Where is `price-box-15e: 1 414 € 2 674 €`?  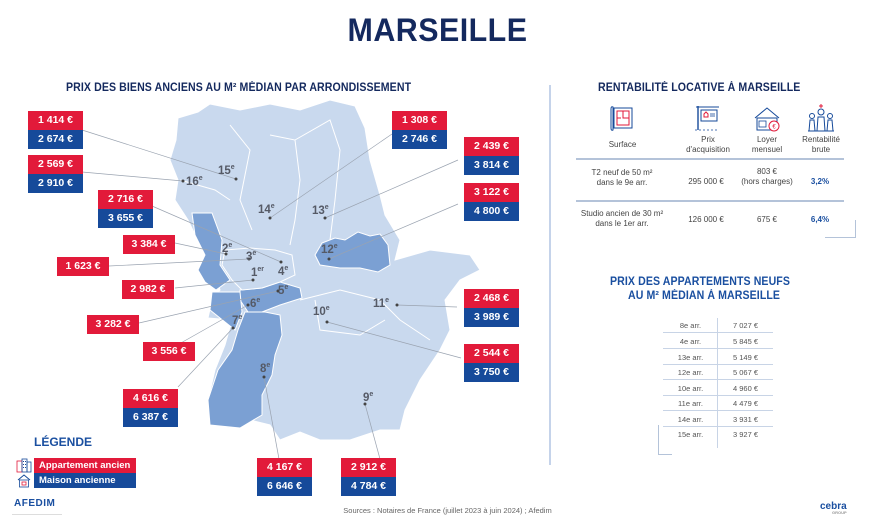
price-box-15e: 1 414 € 2 674 € is located at coordinates (55, 130).